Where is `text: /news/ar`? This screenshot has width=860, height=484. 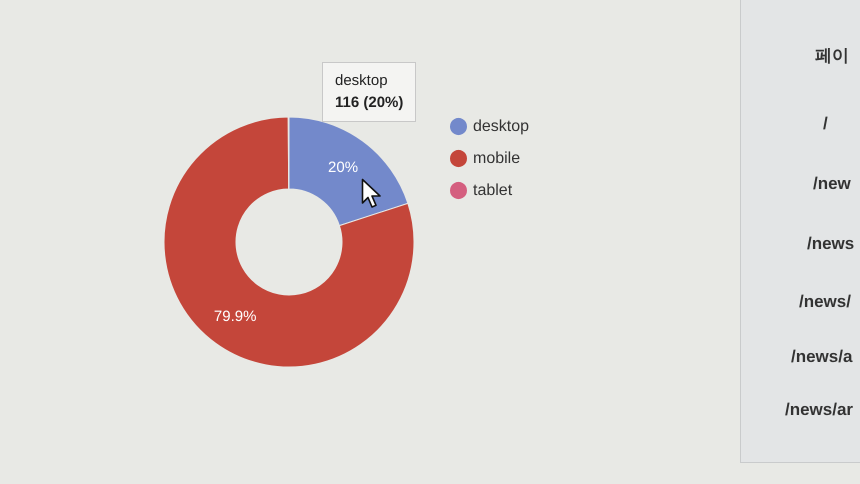
text: /news/ar is located at coordinates (819, 410).